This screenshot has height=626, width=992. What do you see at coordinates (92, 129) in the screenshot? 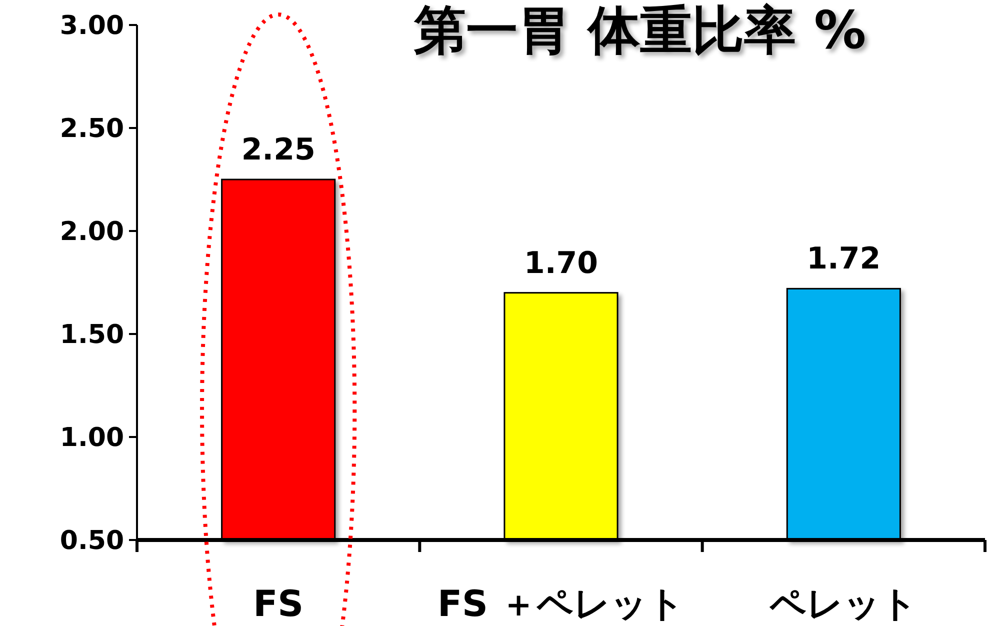
I see `y-tick-label: 2.50` at bounding box center [92, 129].